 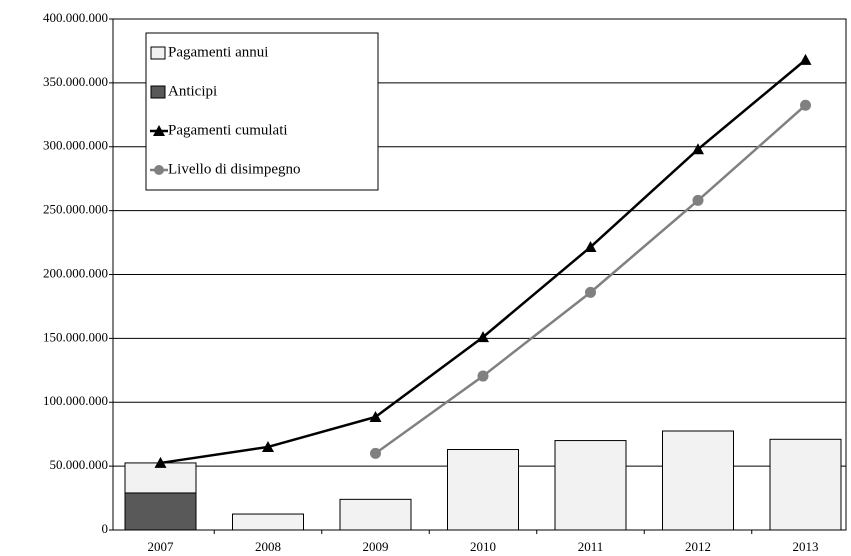 What do you see at coordinates (483, 546) in the screenshot?
I see `x-tick-label: 2010` at bounding box center [483, 546].